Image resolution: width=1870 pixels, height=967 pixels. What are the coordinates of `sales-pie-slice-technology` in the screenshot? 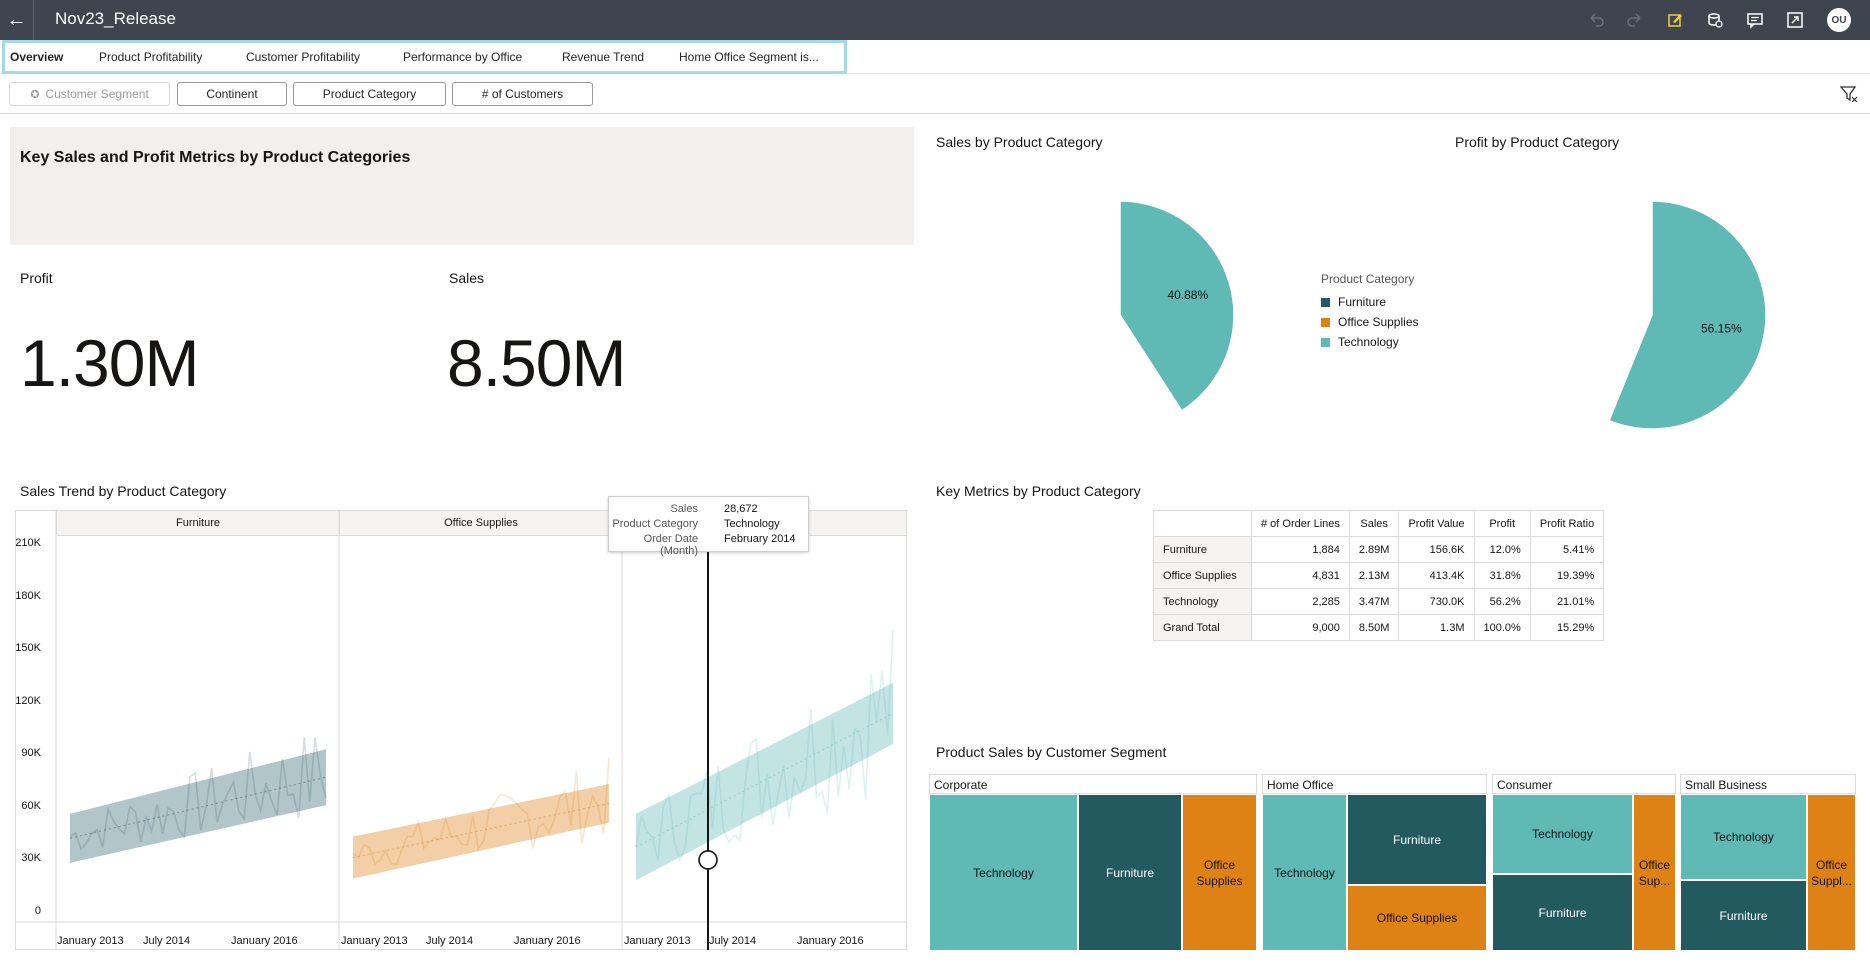 It's located at (1177, 306).